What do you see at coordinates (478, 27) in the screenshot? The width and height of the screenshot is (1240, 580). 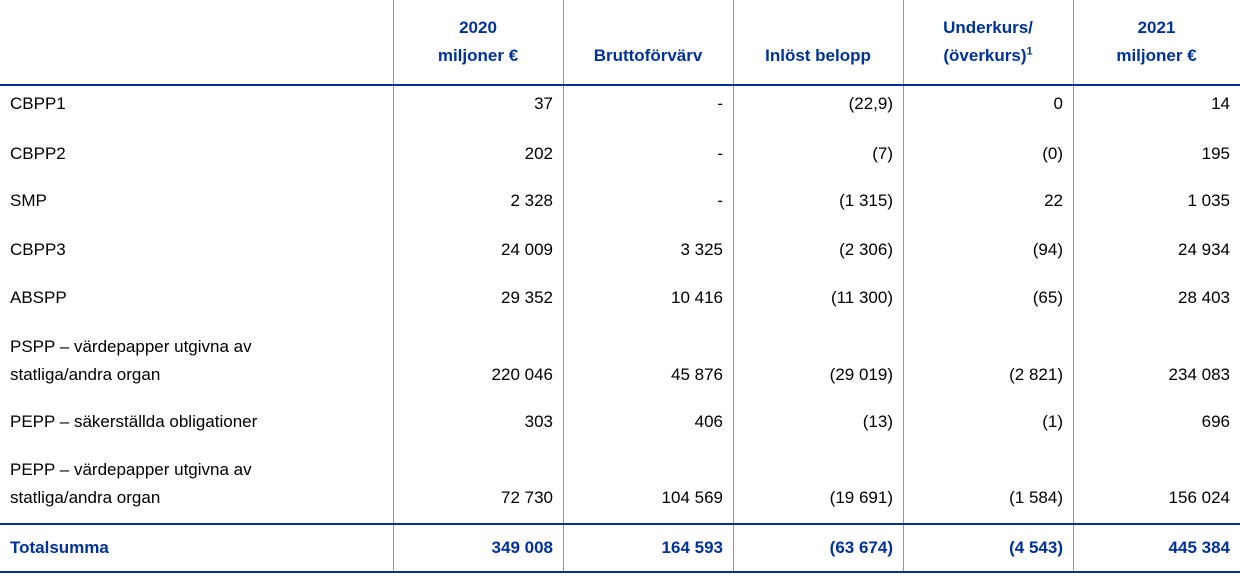 I see `column-header: 2020` at bounding box center [478, 27].